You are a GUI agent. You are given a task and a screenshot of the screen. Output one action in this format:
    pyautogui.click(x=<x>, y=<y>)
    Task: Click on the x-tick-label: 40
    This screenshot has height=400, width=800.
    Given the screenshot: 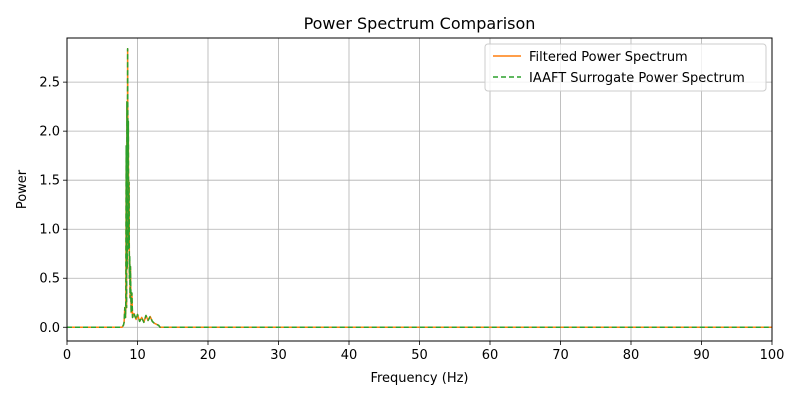 What is the action you would take?
    pyautogui.click(x=349, y=355)
    